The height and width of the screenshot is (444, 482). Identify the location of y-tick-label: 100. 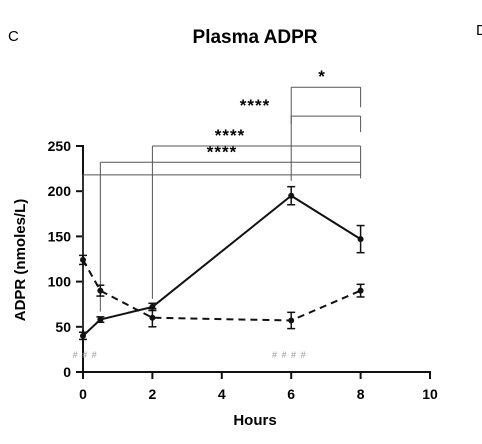
(60, 282).